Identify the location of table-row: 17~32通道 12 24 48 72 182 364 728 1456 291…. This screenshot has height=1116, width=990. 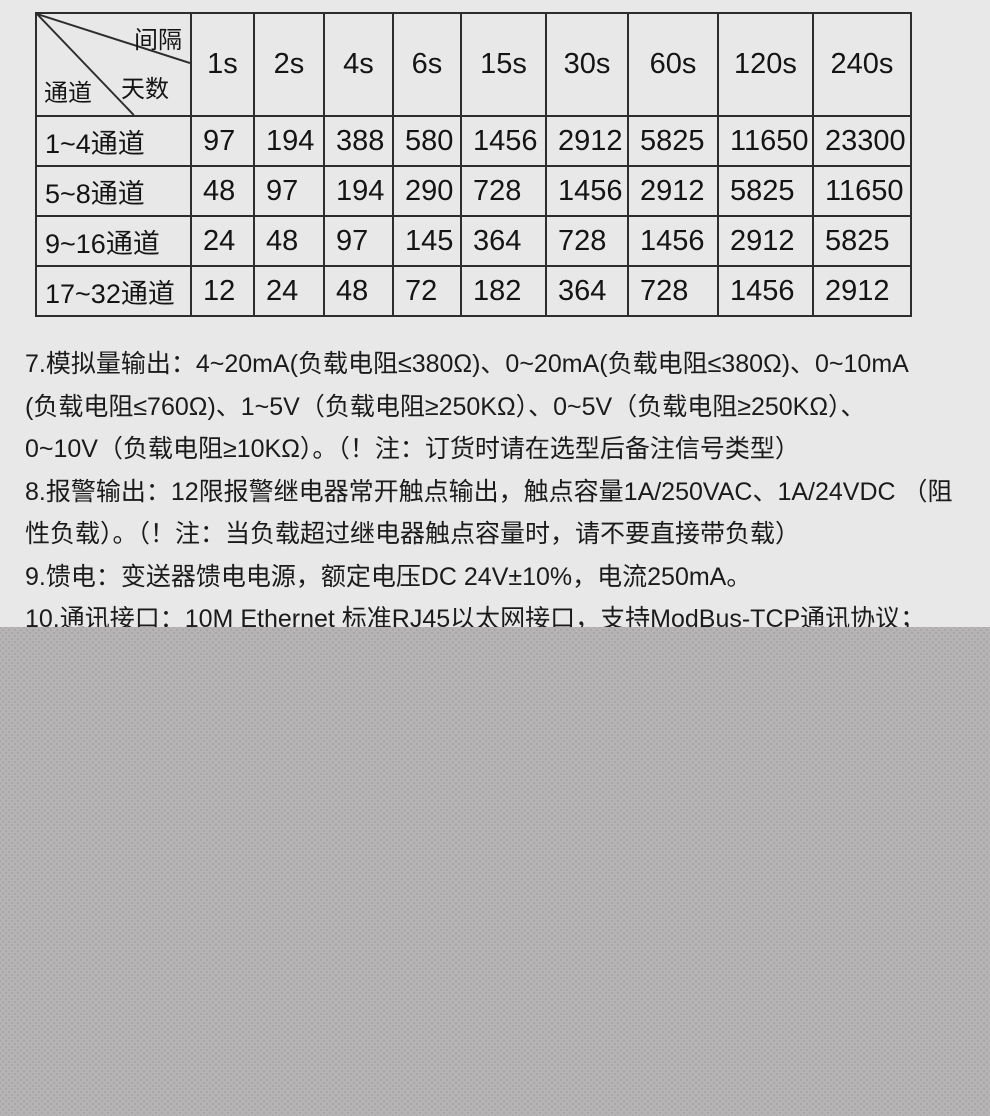
(473, 291).